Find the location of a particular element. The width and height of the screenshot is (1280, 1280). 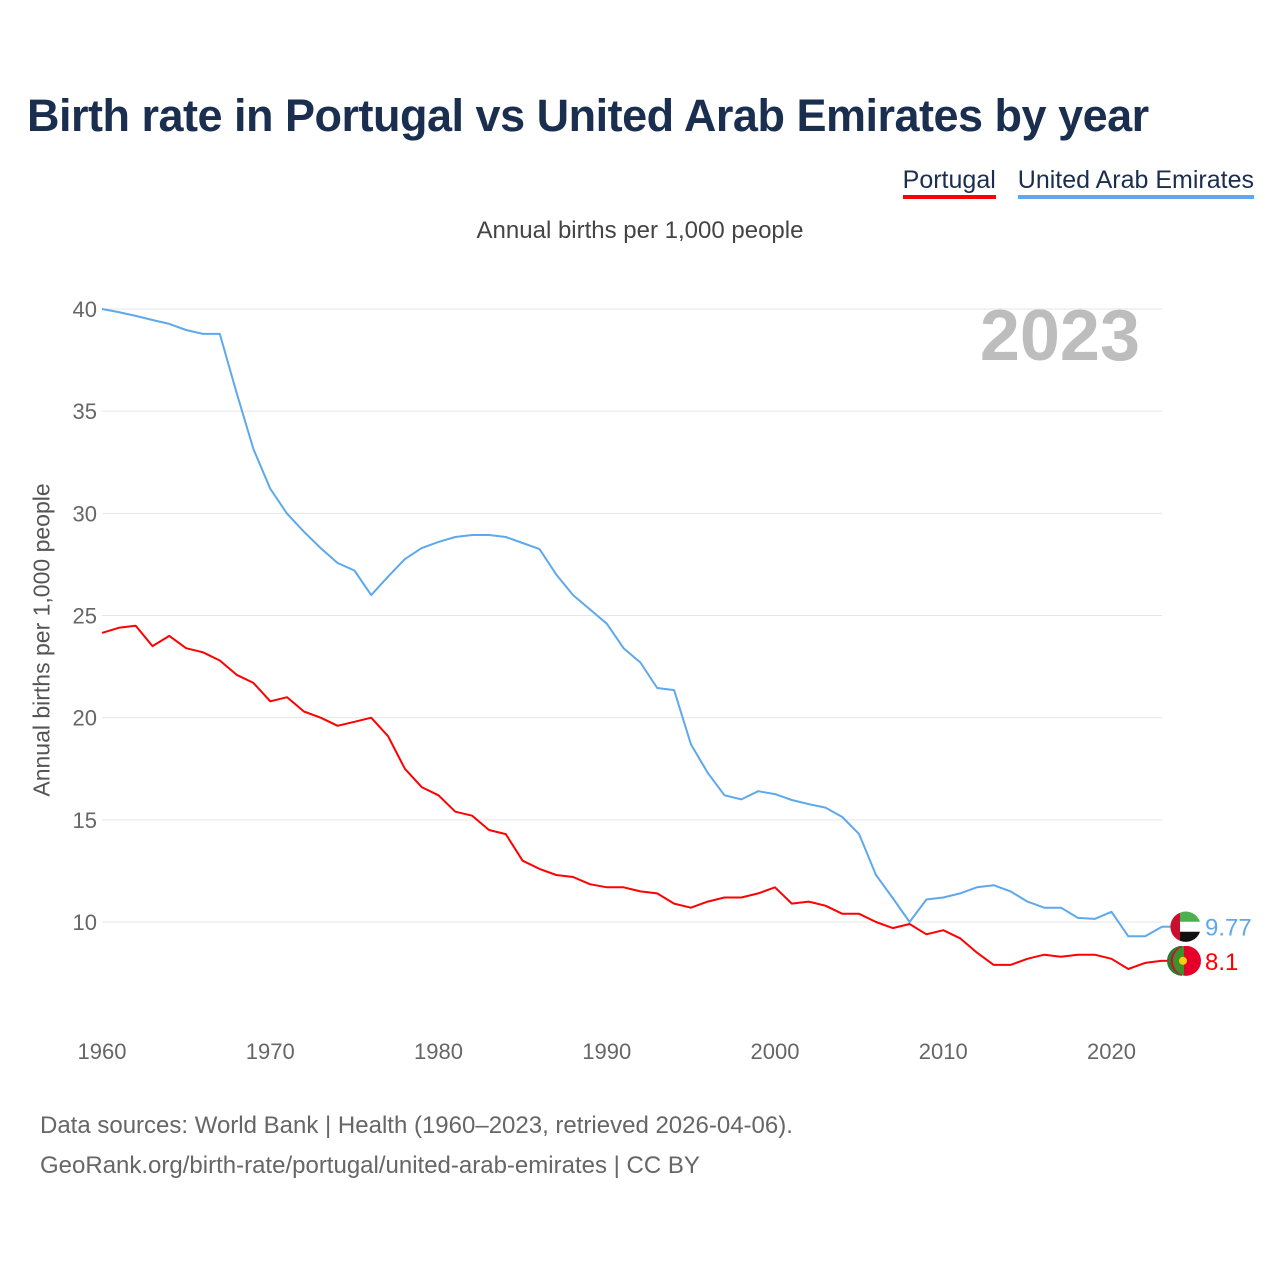

x-tick-label: 2000 is located at coordinates (775, 1051).